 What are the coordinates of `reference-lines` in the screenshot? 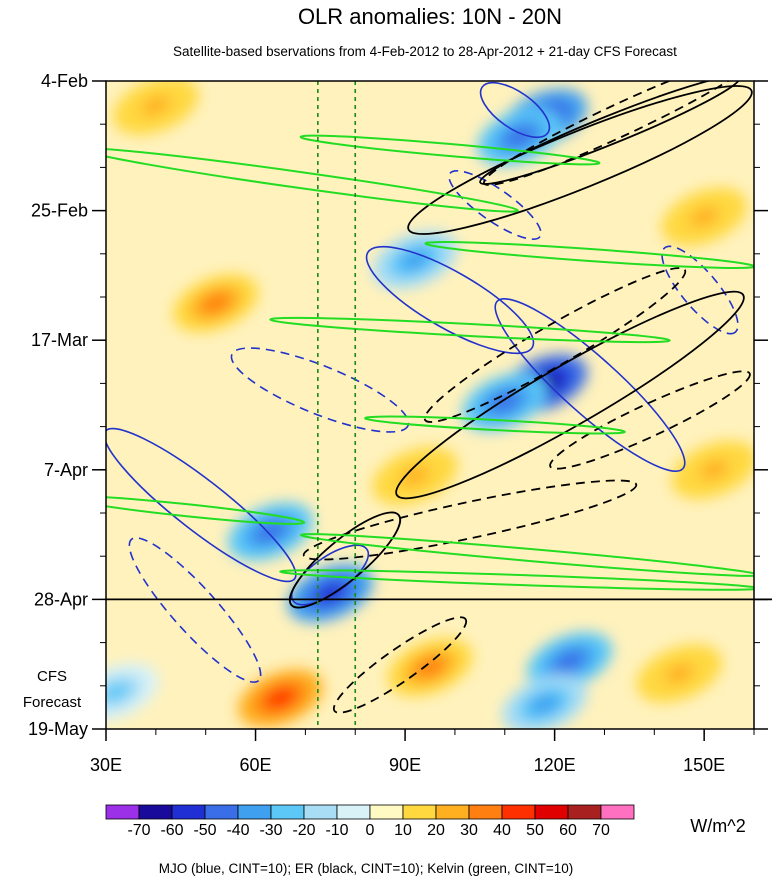 It's located at (337, 405).